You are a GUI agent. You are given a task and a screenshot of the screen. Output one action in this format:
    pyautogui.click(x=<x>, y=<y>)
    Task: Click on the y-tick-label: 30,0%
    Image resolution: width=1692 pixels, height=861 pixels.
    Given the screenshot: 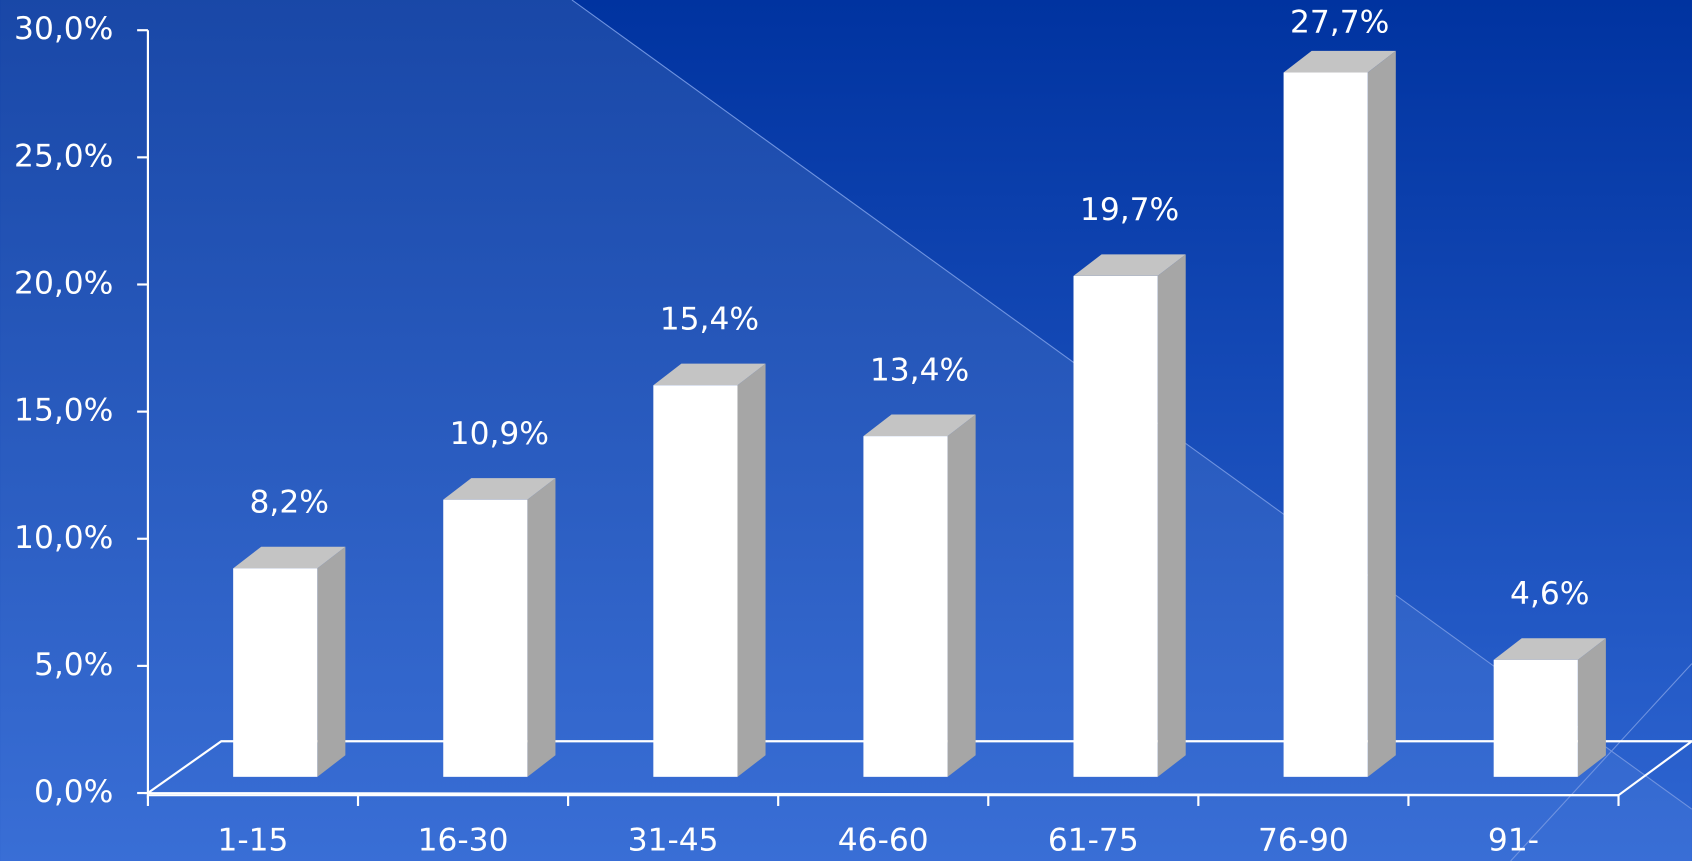 What is the action you would take?
    pyautogui.click(x=63, y=29)
    